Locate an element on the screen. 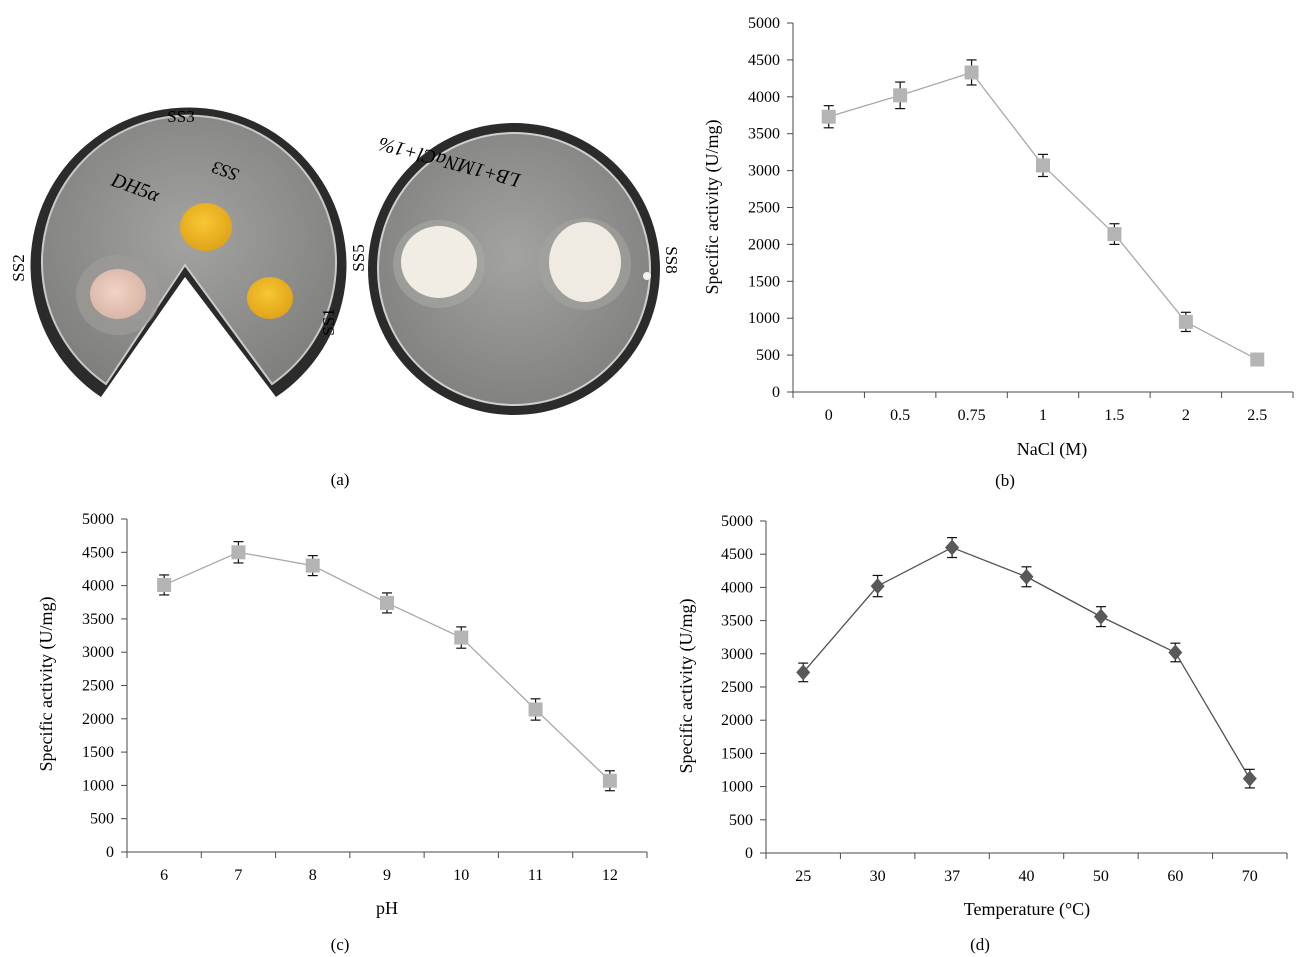 This screenshot has height=957, width=1309. plate-label-ss3: SS3 is located at coordinates (180, 116).